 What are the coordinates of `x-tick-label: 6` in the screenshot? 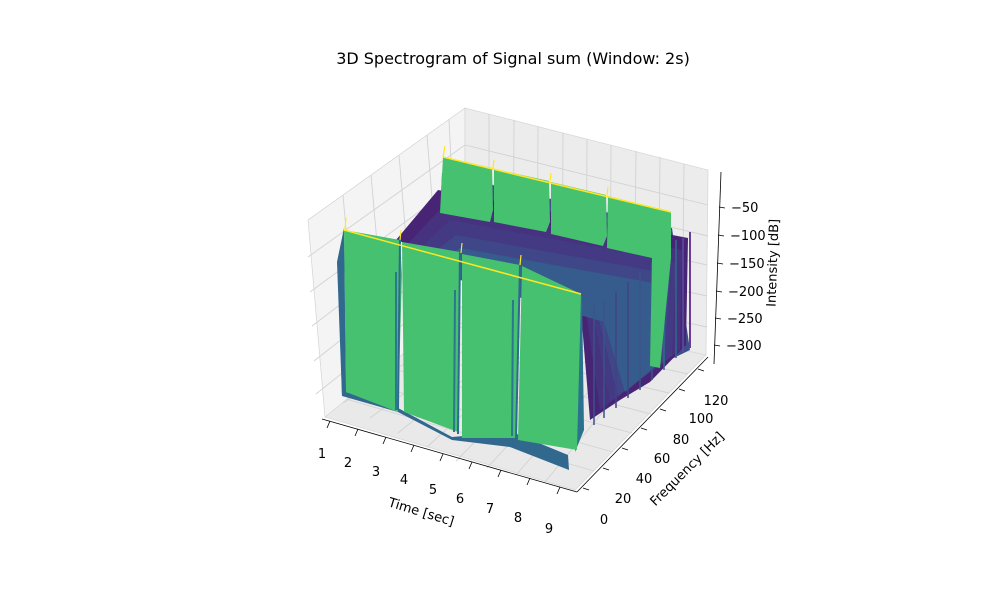 It's located at (460, 499).